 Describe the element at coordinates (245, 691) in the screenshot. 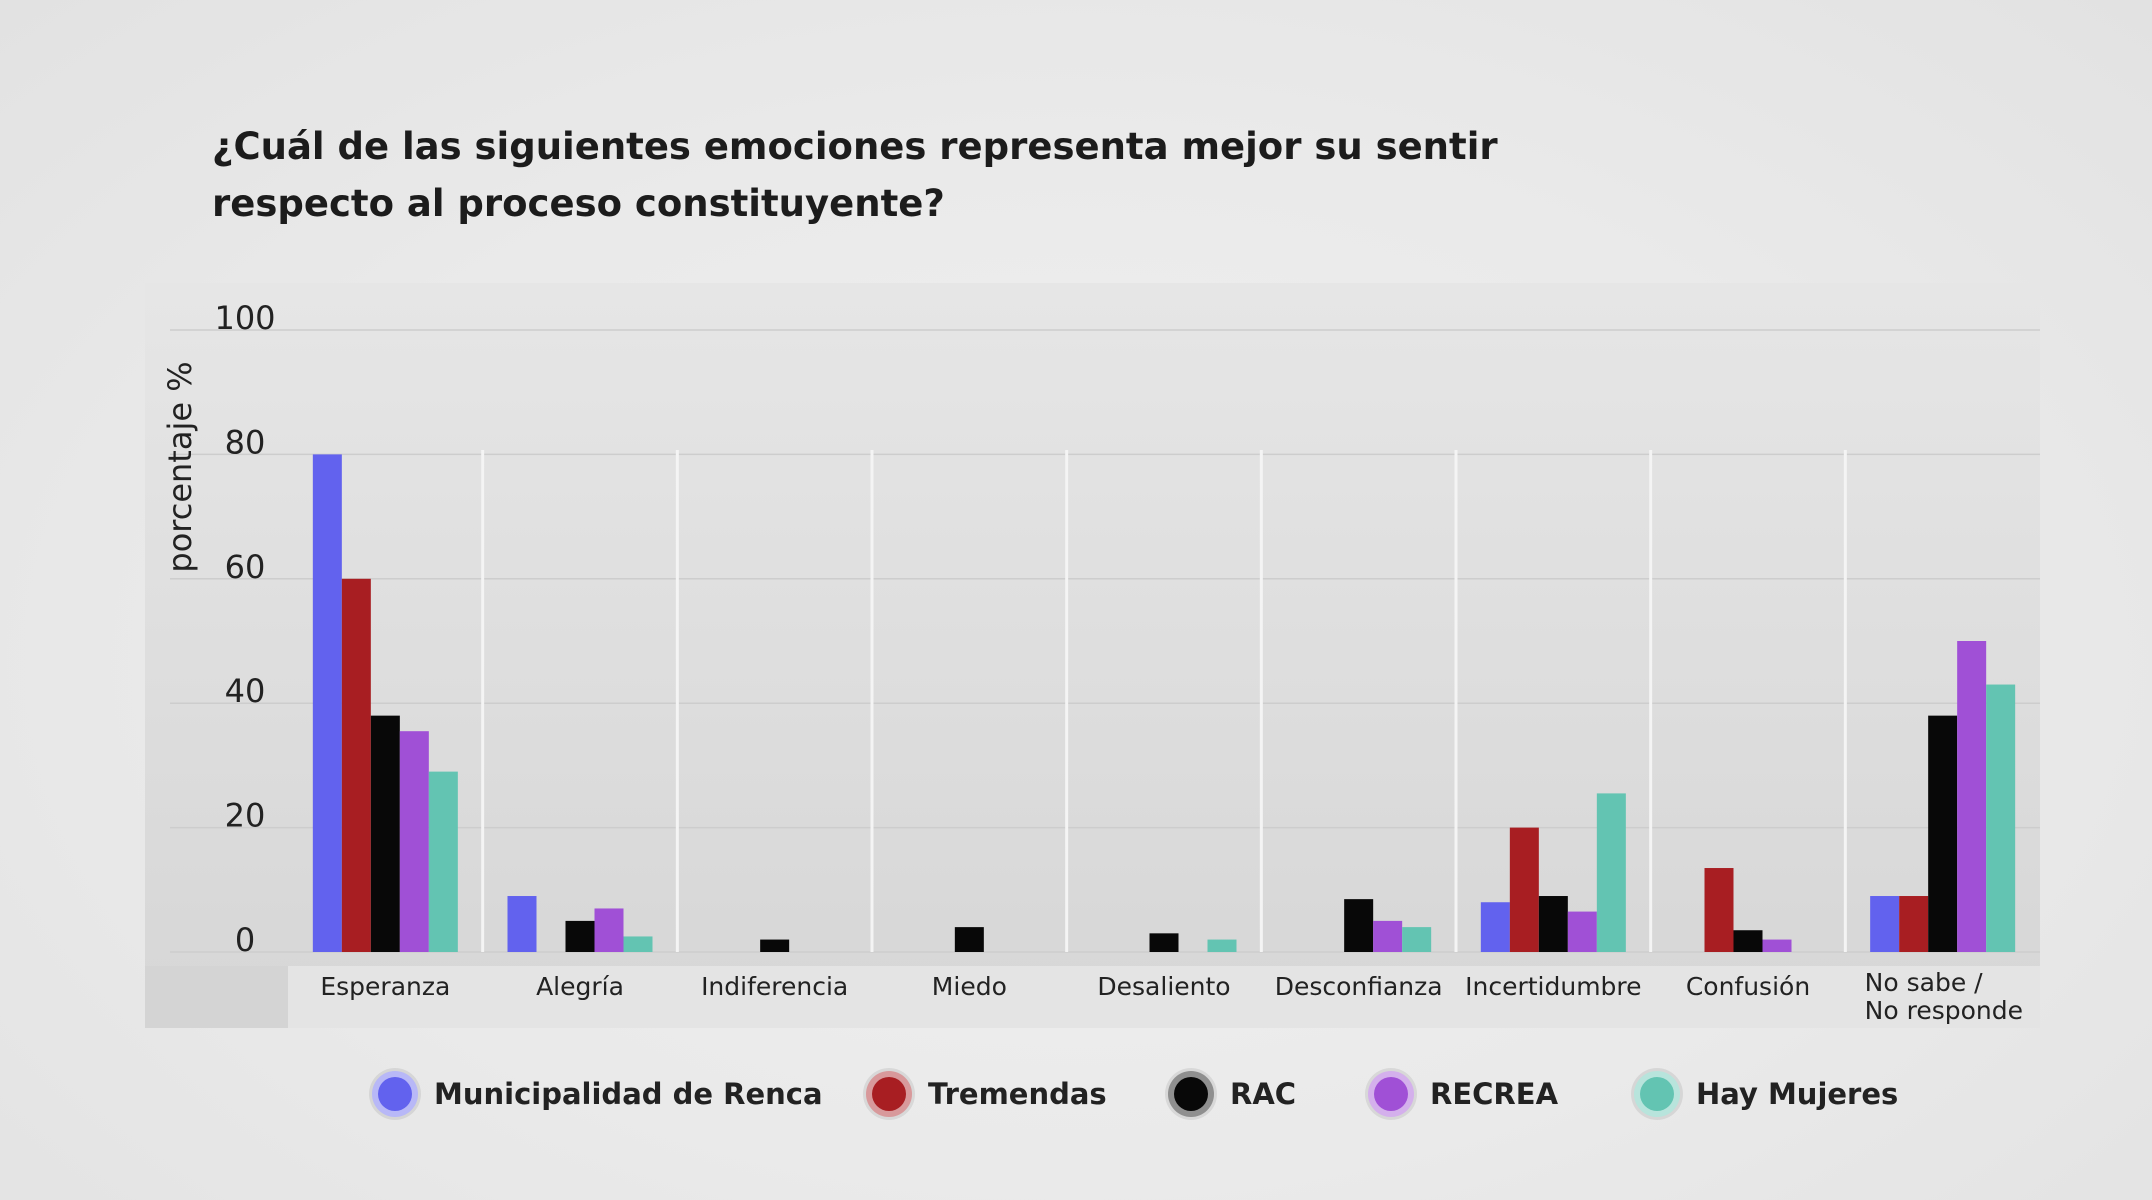

I see `y-tick-label: 40` at that location.